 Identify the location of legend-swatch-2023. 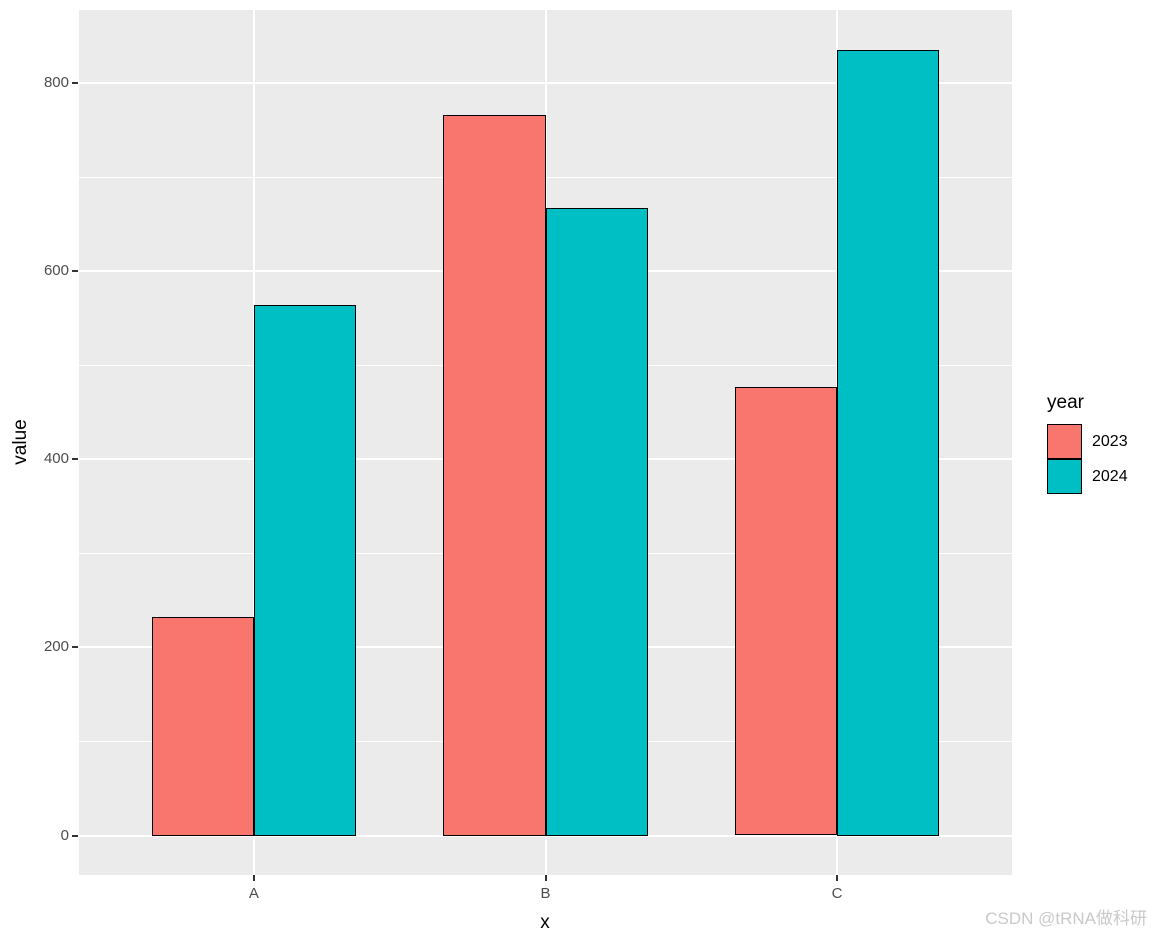
(1064, 441).